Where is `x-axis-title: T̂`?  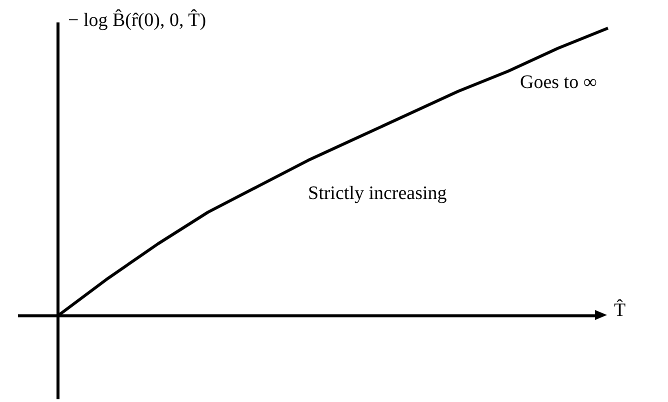 x-axis-title: T̂ is located at coordinates (620, 311).